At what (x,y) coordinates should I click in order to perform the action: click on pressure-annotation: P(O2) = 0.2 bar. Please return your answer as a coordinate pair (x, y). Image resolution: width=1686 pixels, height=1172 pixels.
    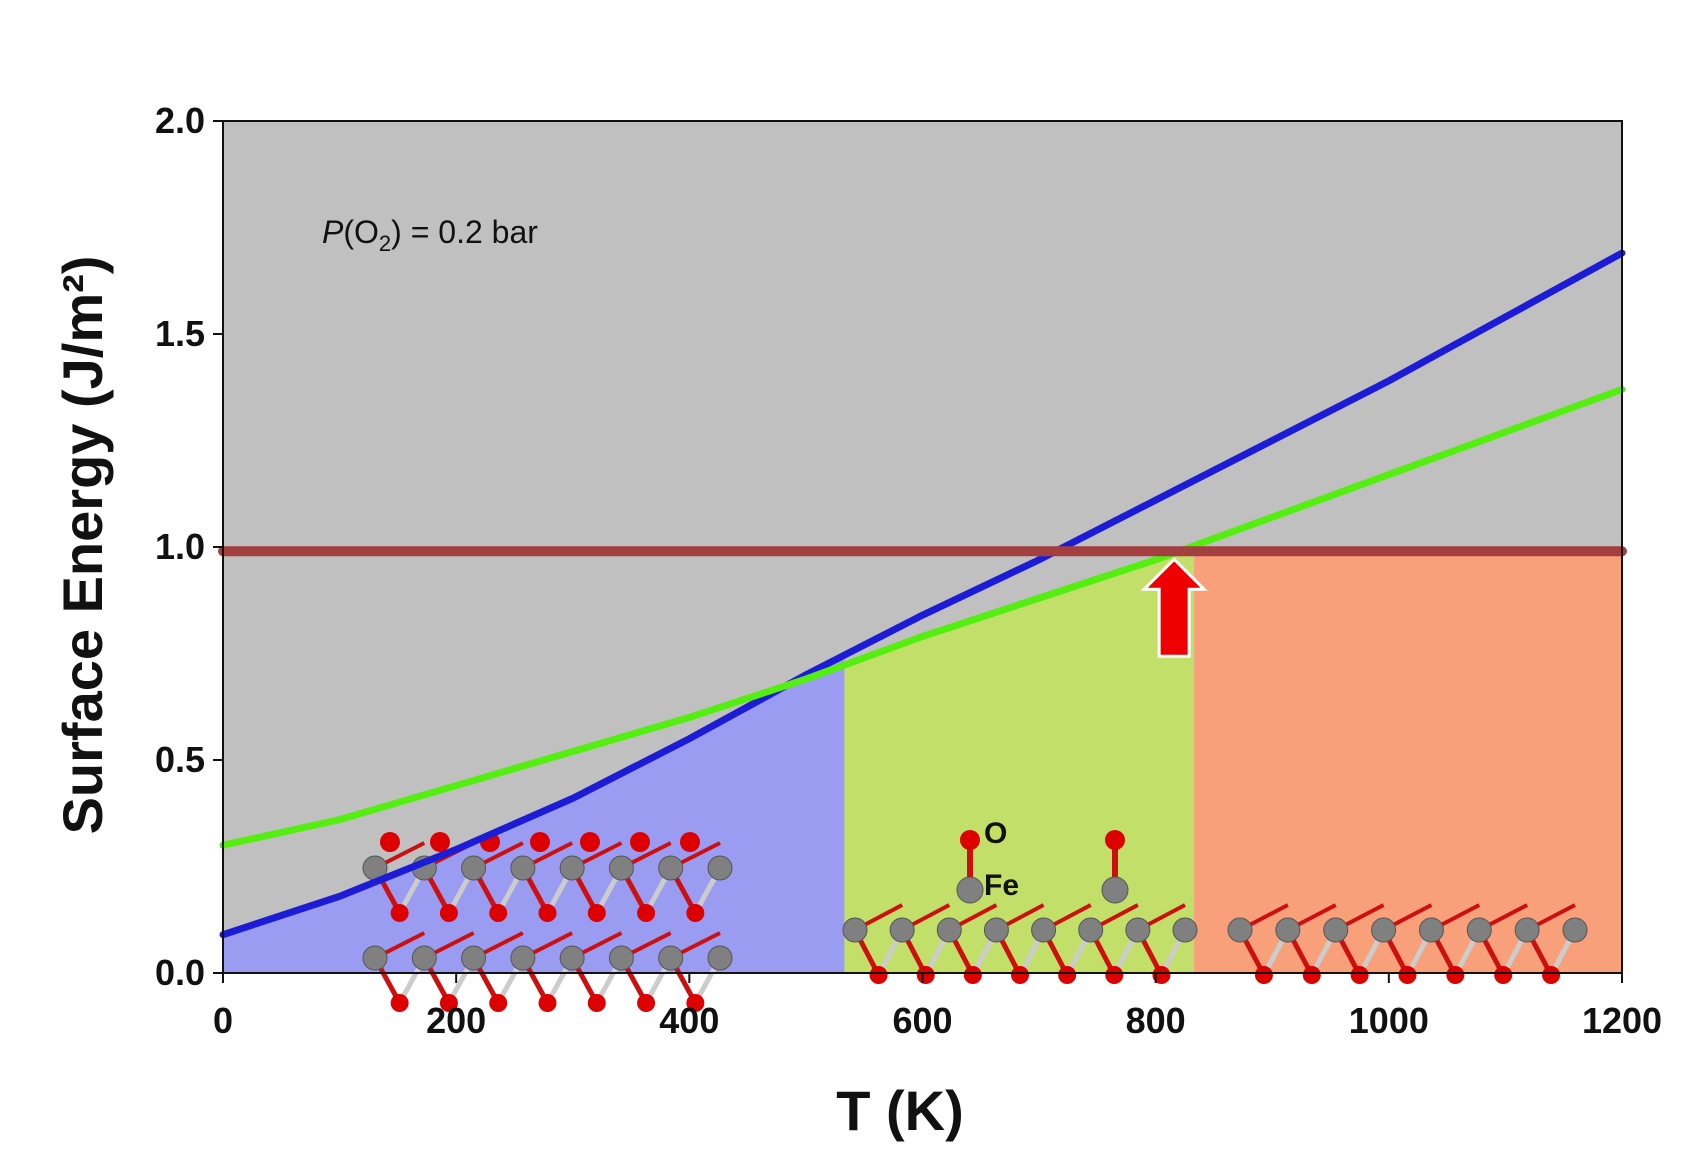
    Looking at the image, I should click on (430, 235).